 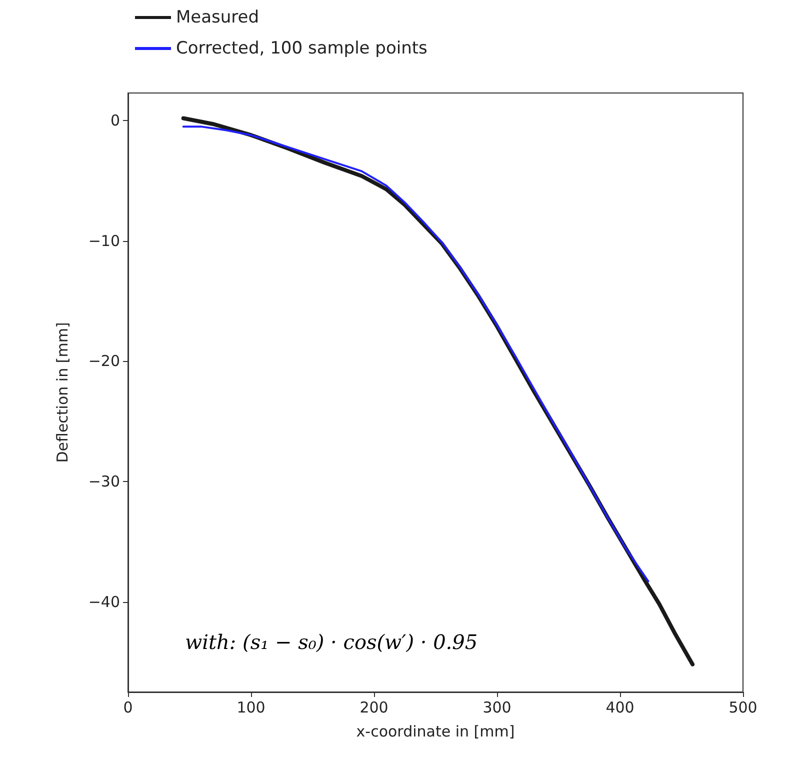 I want to click on y-tick-label: −40, so click(x=104, y=601).